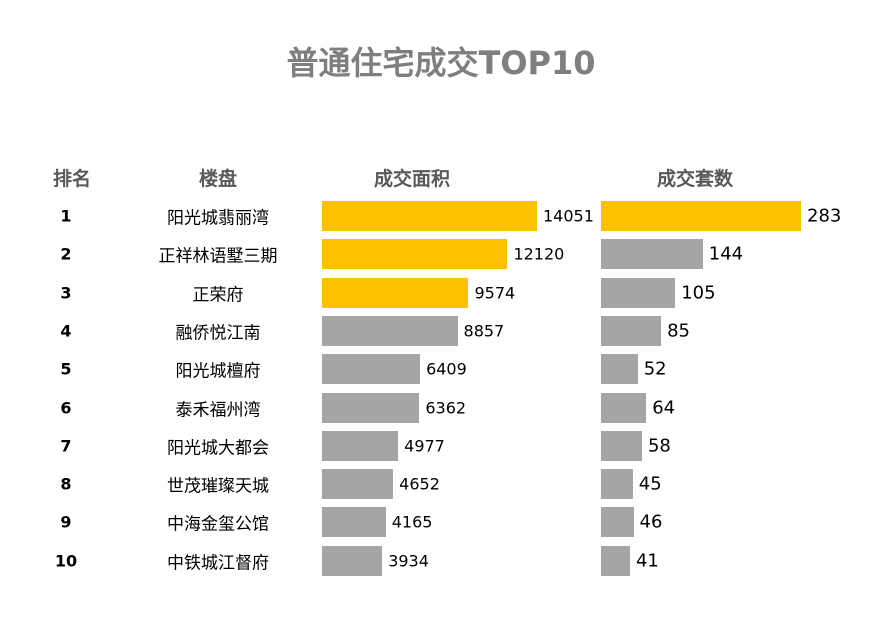  What do you see at coordinates (218, 333) in the screenshot?
I see `project-label: 融侨悦江南` at bounding box center [218, 333].